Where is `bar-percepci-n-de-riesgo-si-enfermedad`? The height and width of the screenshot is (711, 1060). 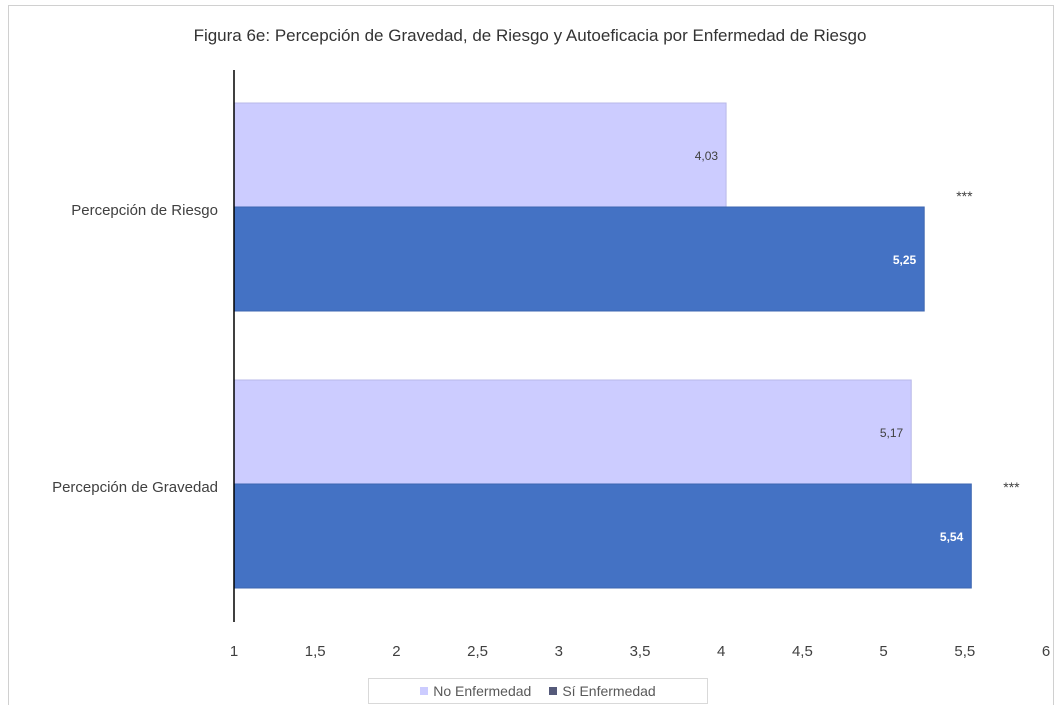
bar-percepci-n-de-riesgo-si-enfermedad is located at coordinates (579, 259).